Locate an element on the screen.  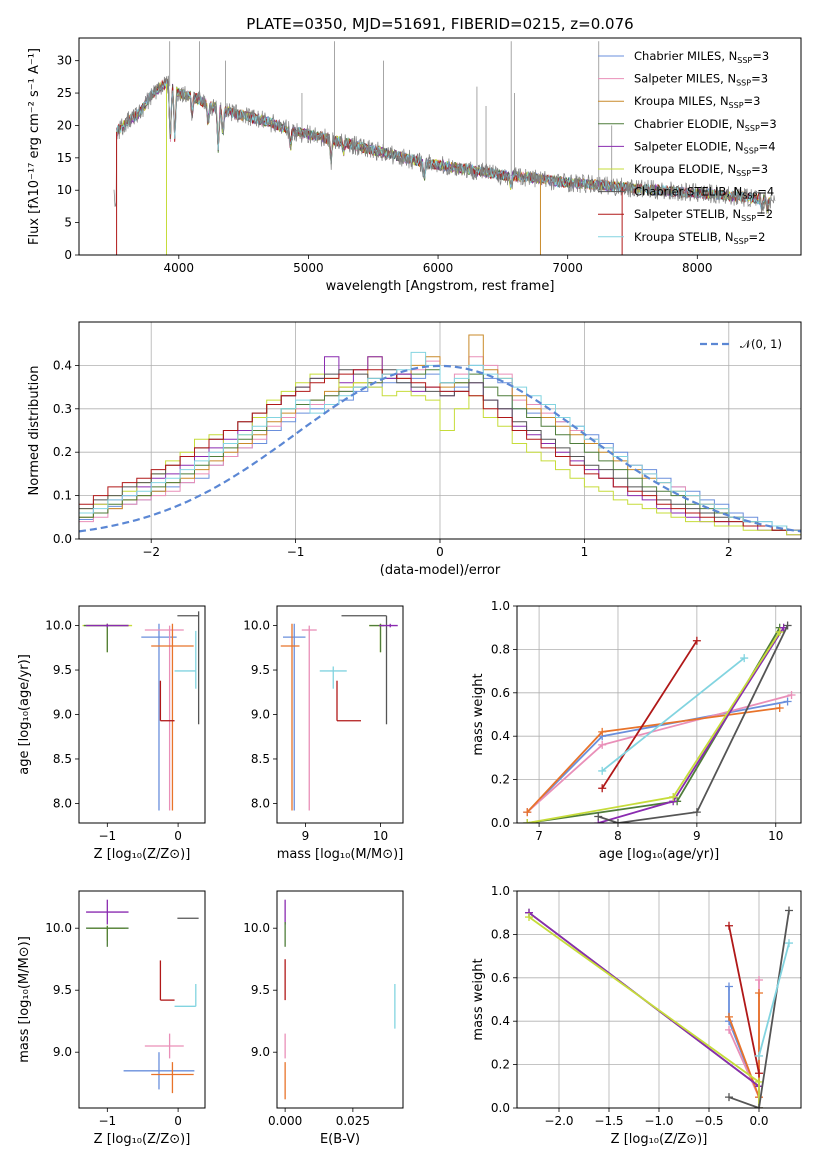
y-tick-label: 5 is located at coordinates (68, 223).